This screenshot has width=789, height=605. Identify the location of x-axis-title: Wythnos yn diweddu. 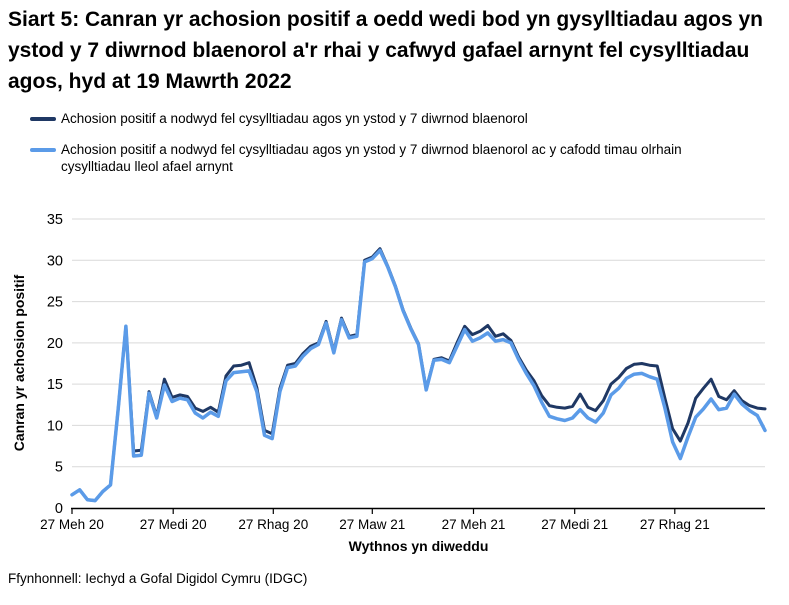
(418, 546).